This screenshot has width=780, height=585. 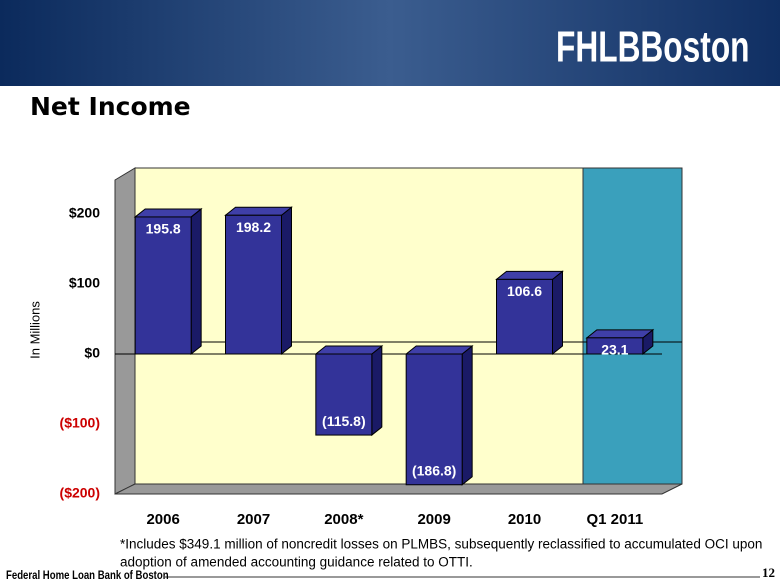 What do you see at coordinates (34, 330) in the screenshot?
I see `y-axis-label: In Millions` at bounding box center [34, 330].